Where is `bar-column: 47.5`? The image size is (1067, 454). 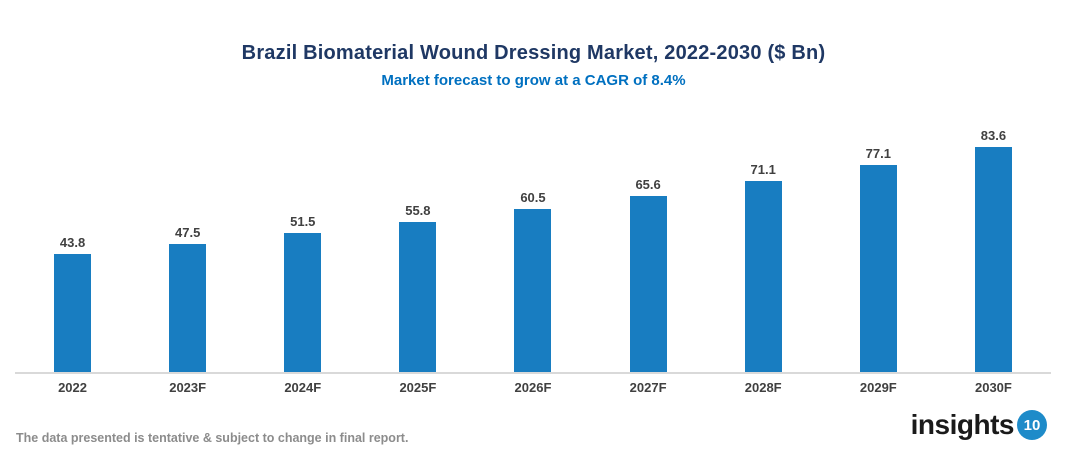
bar-column: 47.5 is located at coordinates (187, 246).